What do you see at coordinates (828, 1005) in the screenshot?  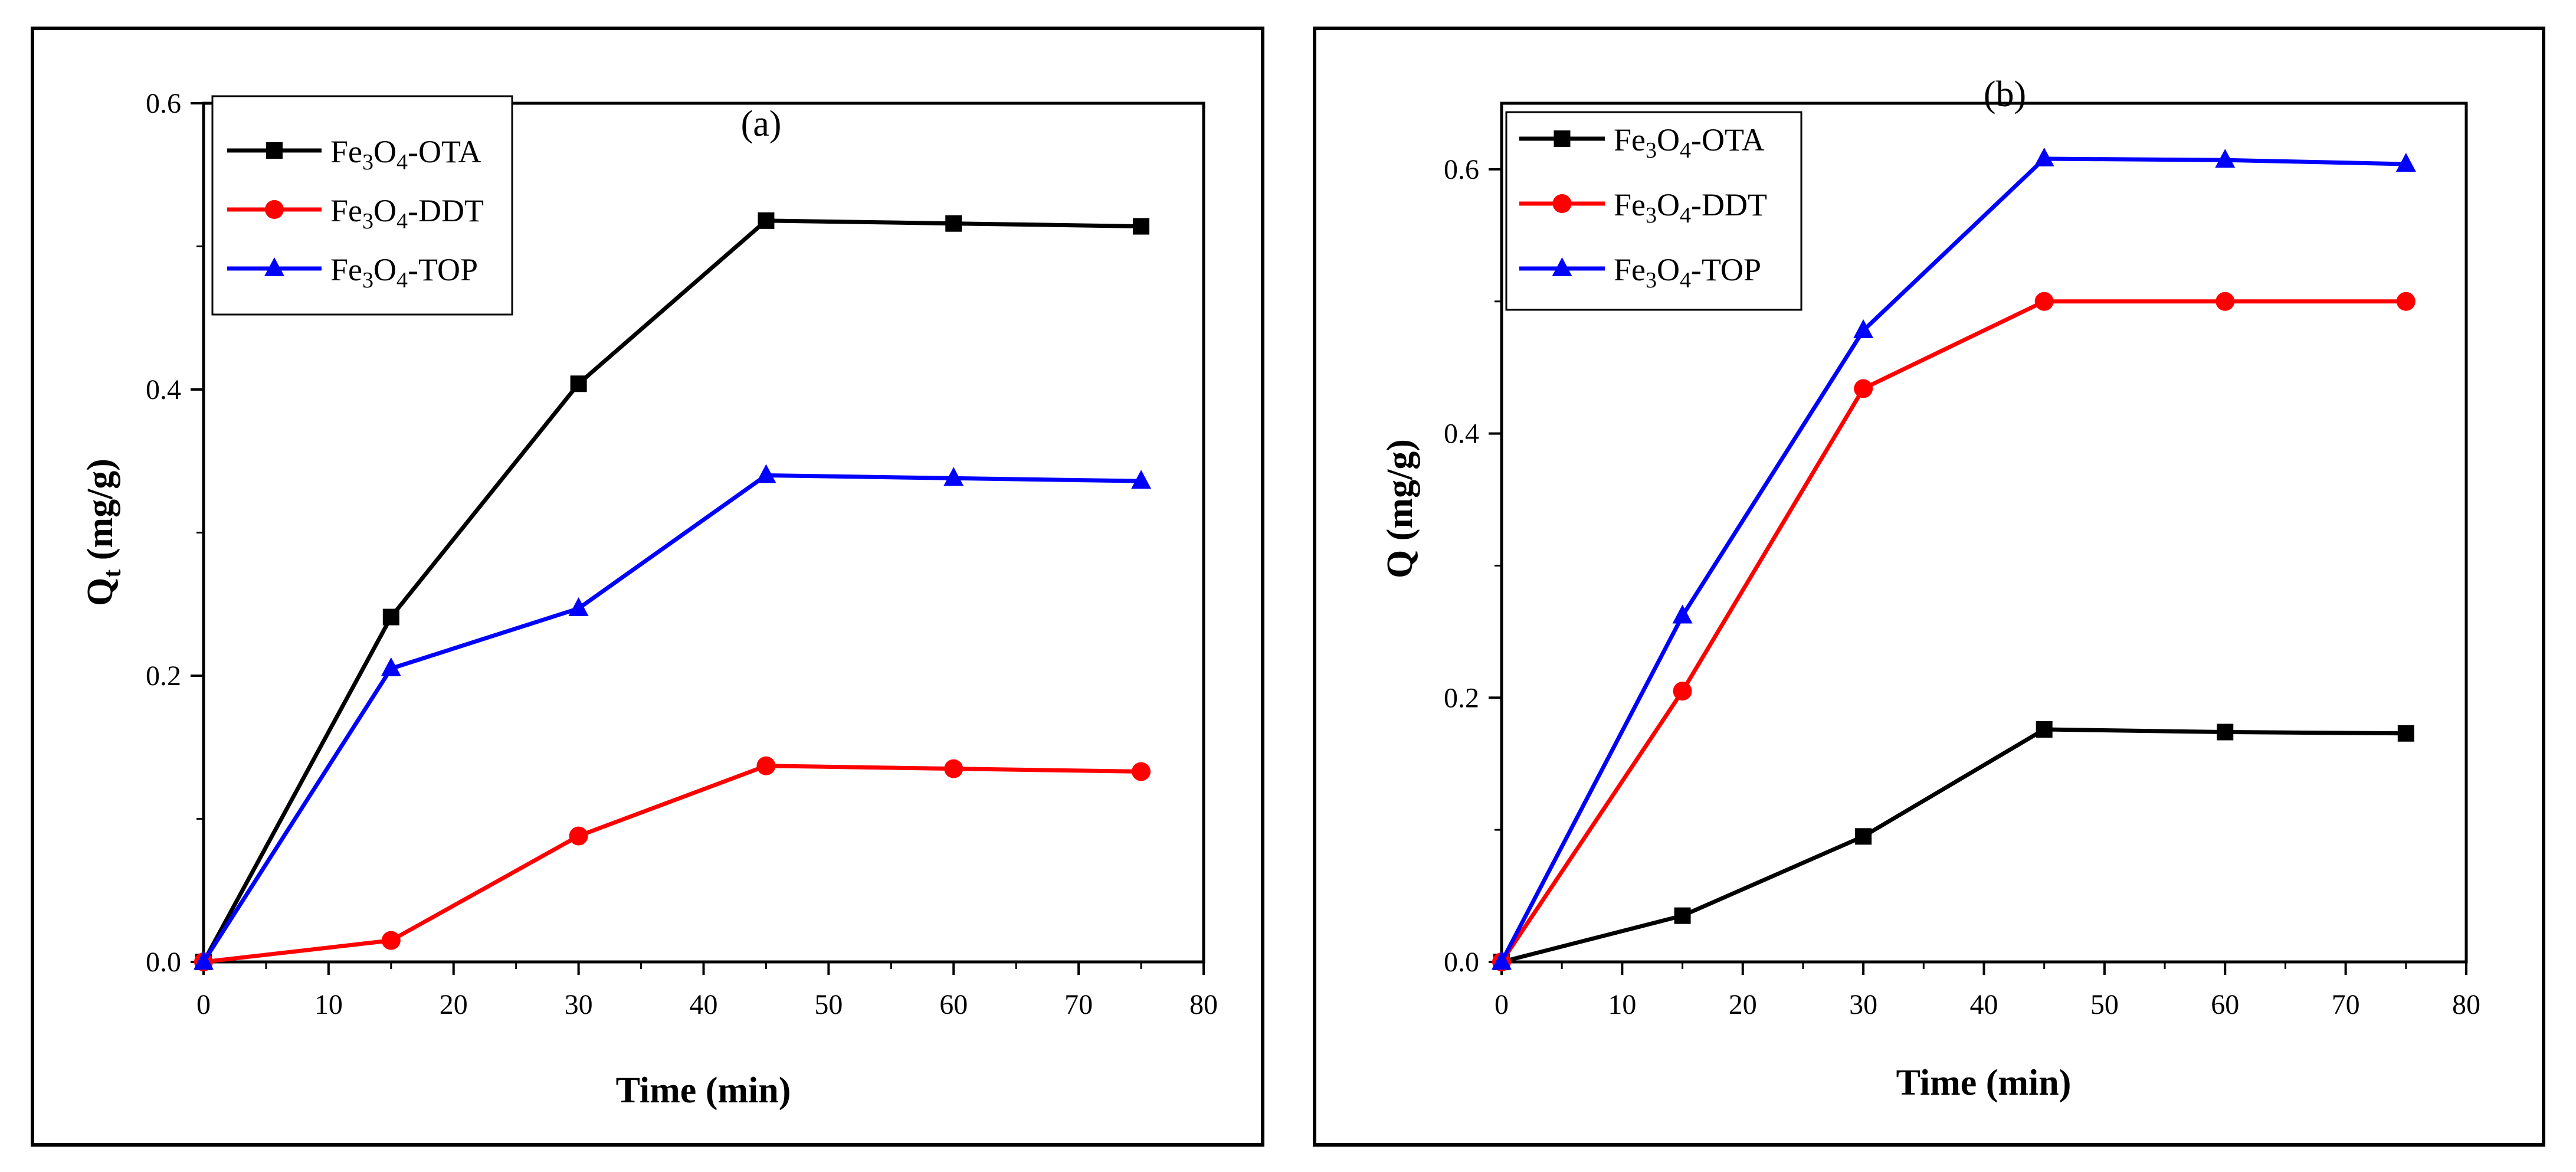 I see `panel-a-x-tick-label: 50` at bounding box center [828, 1005].